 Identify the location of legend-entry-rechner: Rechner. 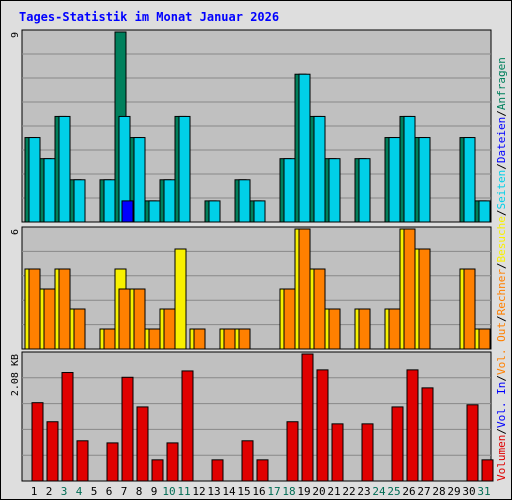
(501, 292).